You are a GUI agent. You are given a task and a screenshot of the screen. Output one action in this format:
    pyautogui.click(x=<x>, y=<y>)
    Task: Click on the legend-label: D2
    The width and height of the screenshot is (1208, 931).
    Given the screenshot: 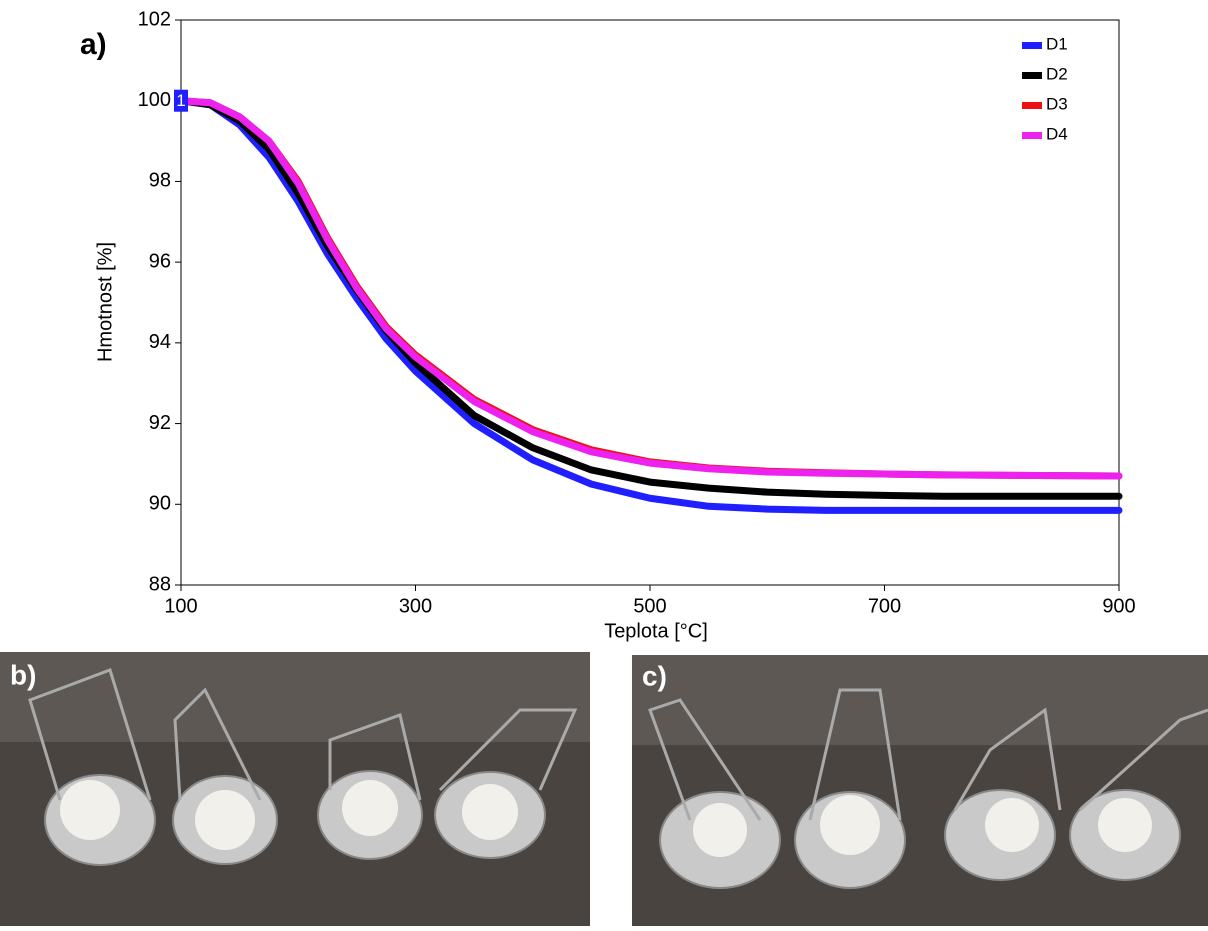 What is the action you would take?
    pyautogui.click(x=1057, y=73)
    